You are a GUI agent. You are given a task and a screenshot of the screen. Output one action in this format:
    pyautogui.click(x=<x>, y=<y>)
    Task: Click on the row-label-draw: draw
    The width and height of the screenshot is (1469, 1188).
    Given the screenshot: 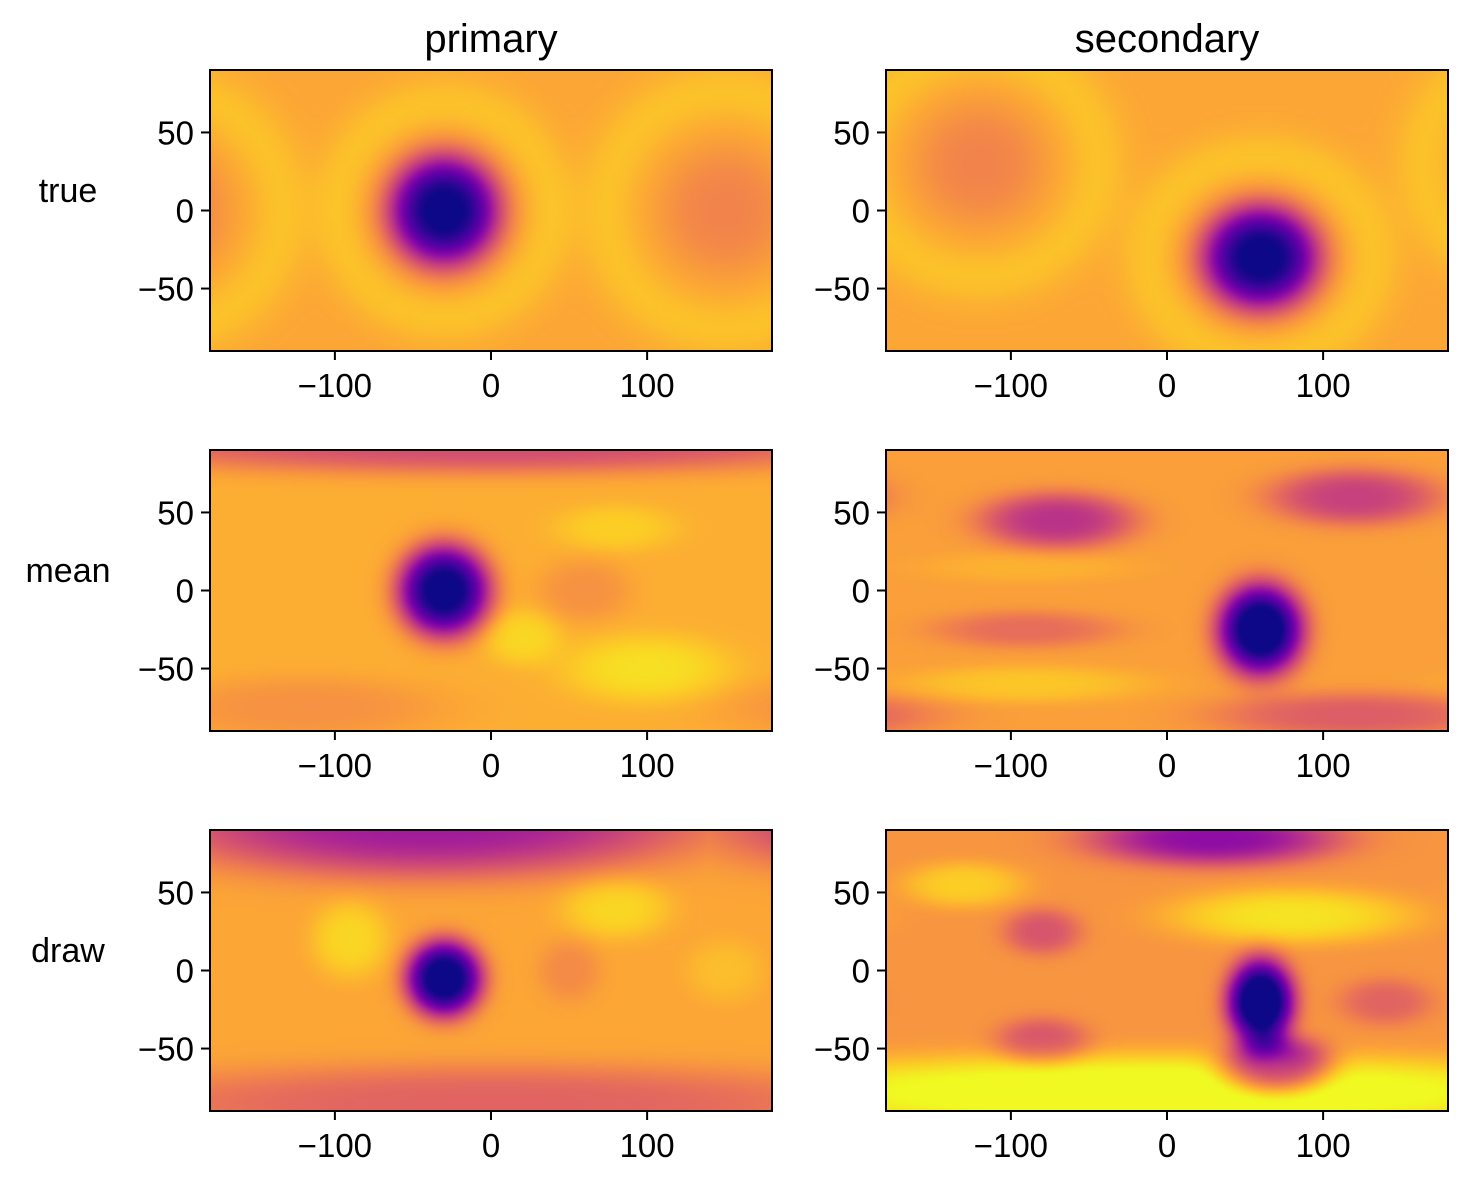 What is the action you would take?
    pyautogui.click(x=68, y=951)
    